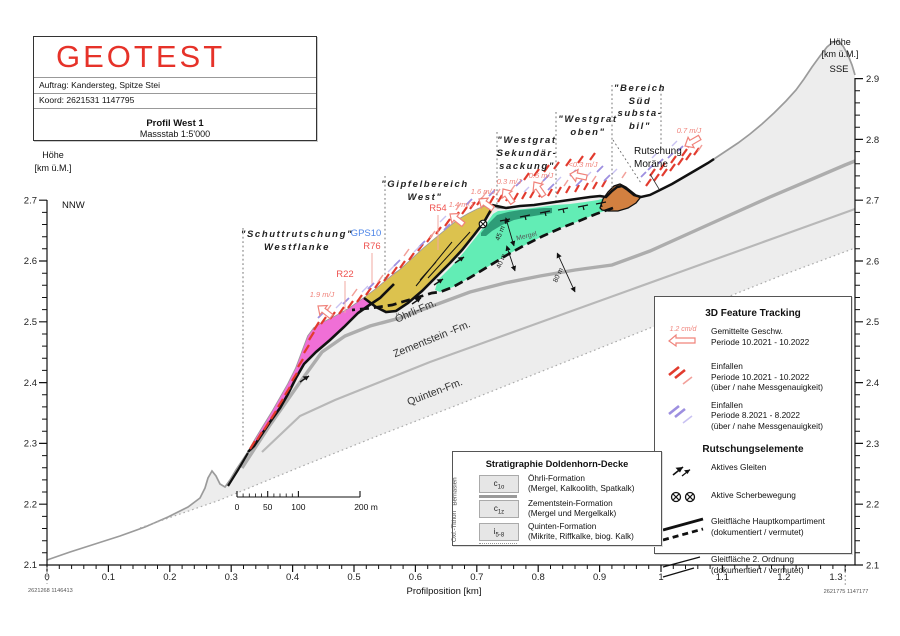  Describe the element at coordinates (237, 507) in the screenshot. I see `svg-text: 0` at that location.